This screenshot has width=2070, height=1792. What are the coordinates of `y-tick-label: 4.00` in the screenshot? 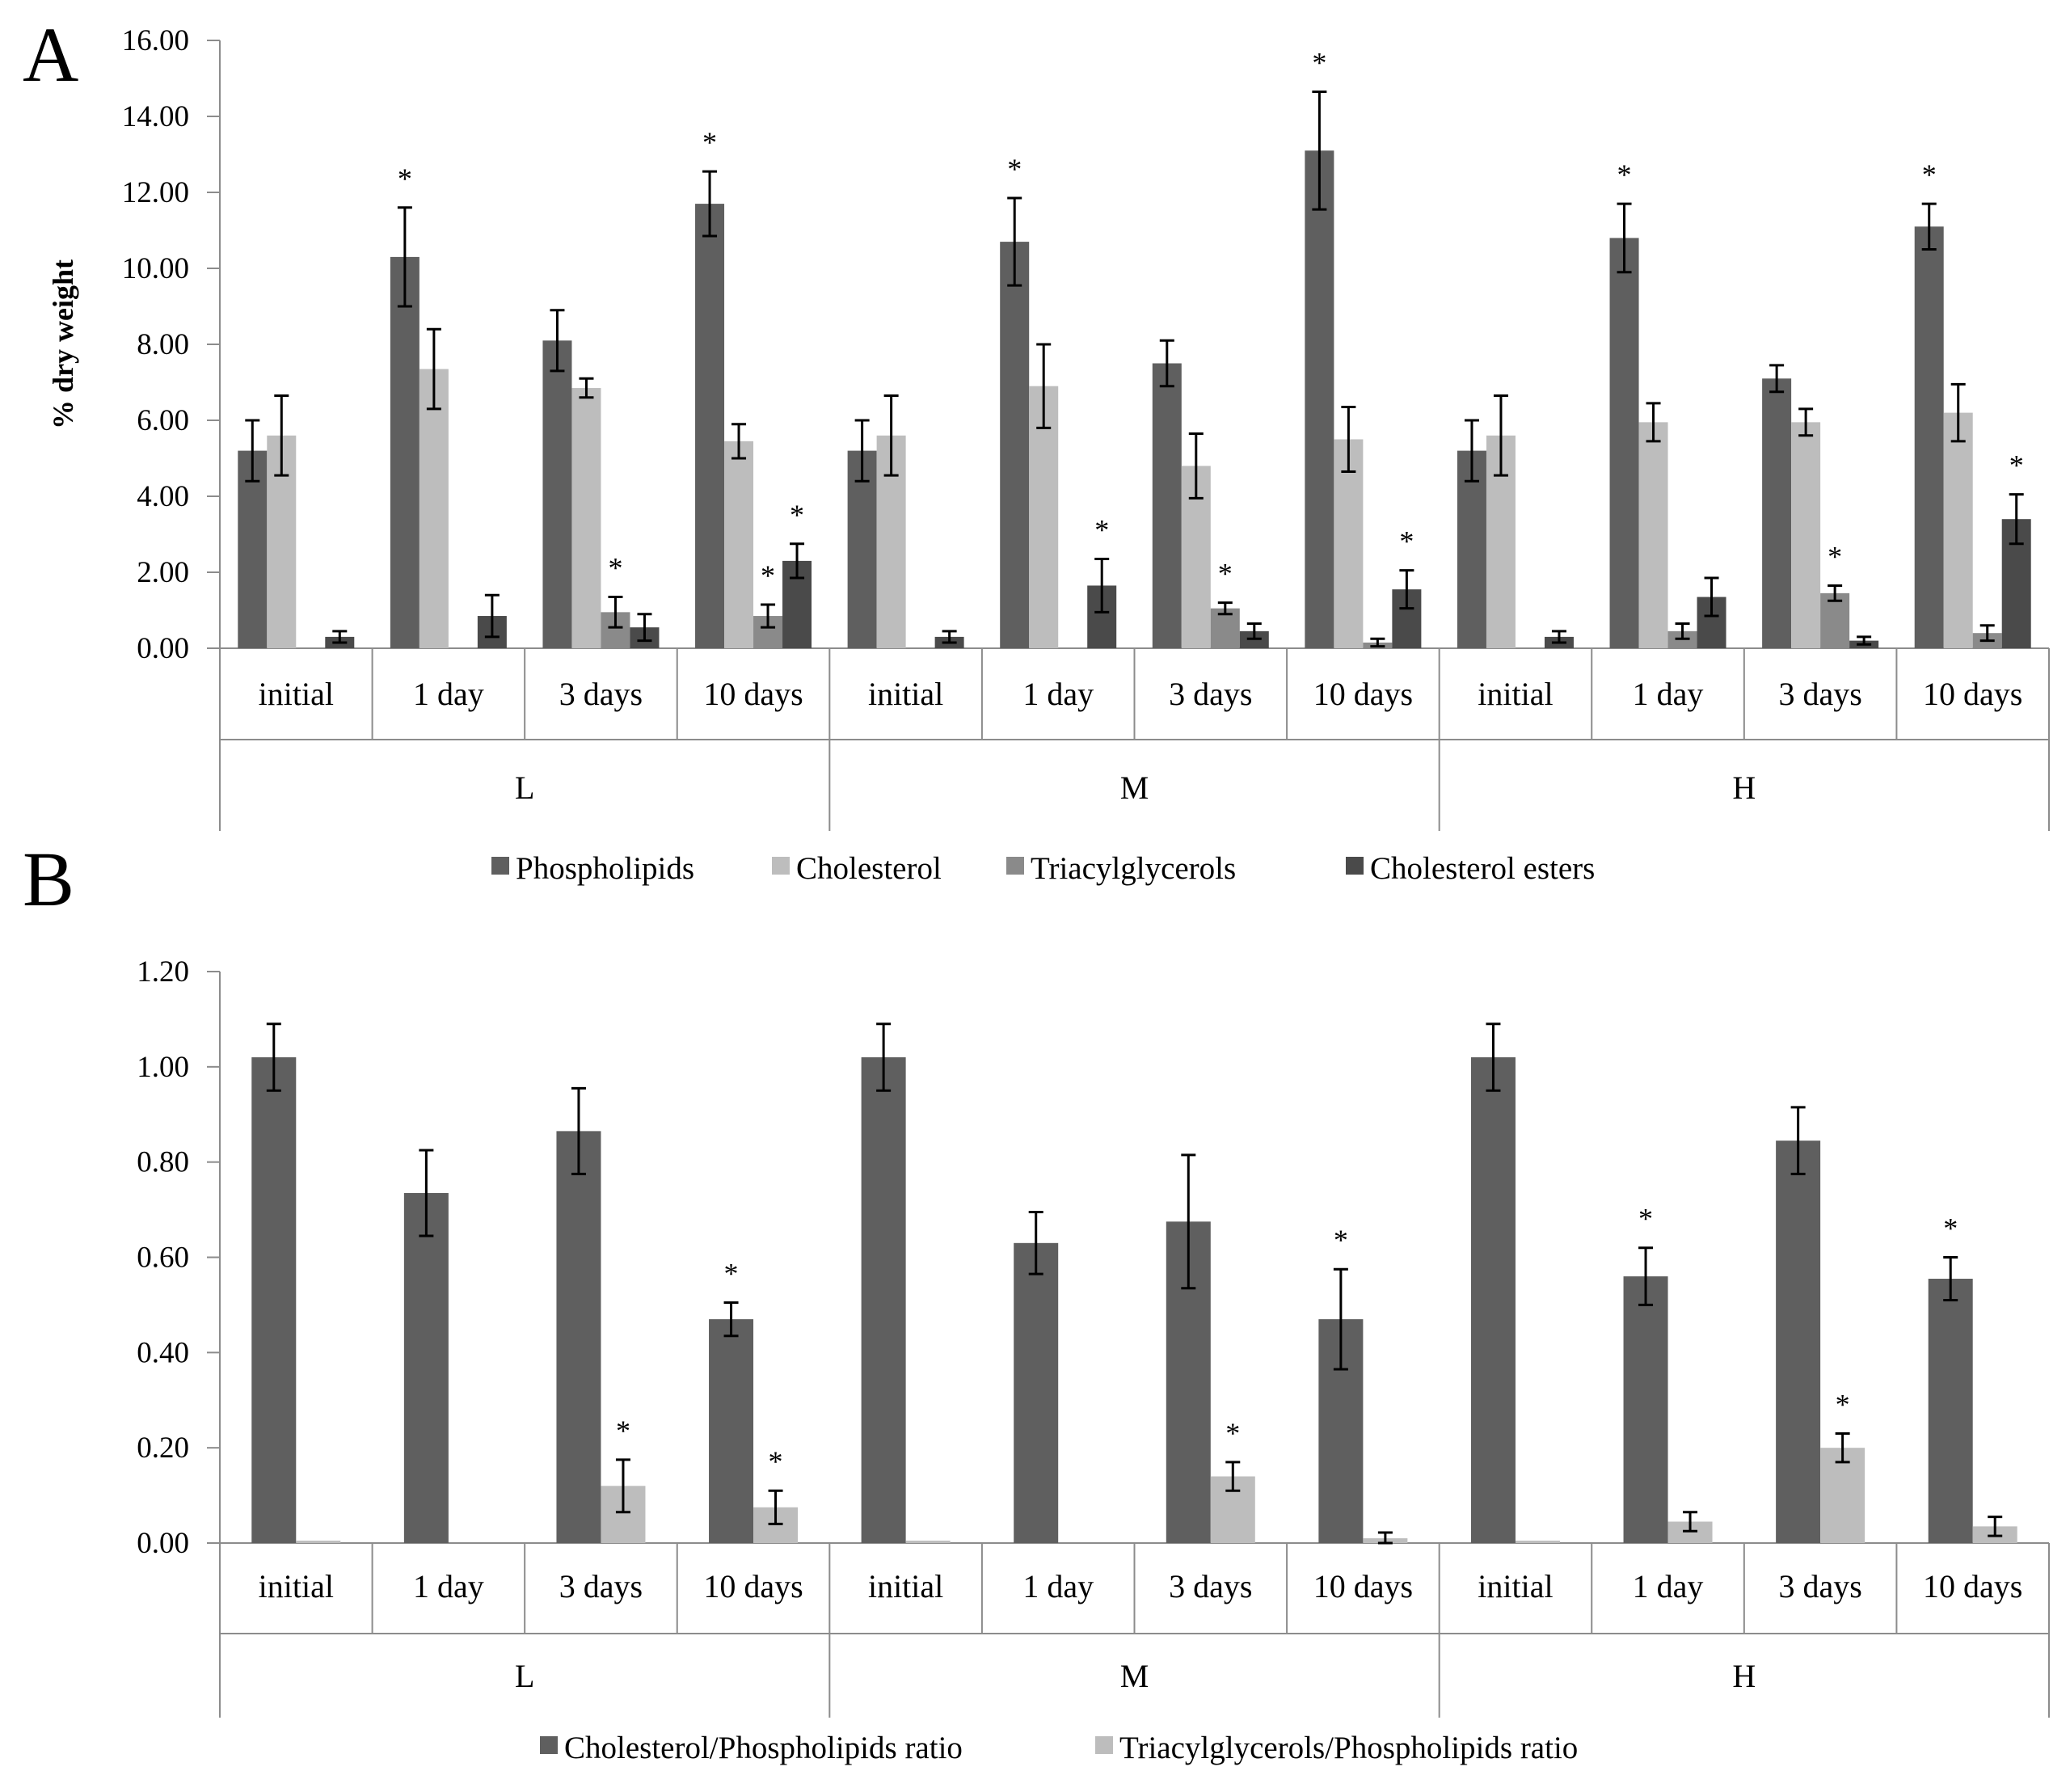 It's located at (163, 497).